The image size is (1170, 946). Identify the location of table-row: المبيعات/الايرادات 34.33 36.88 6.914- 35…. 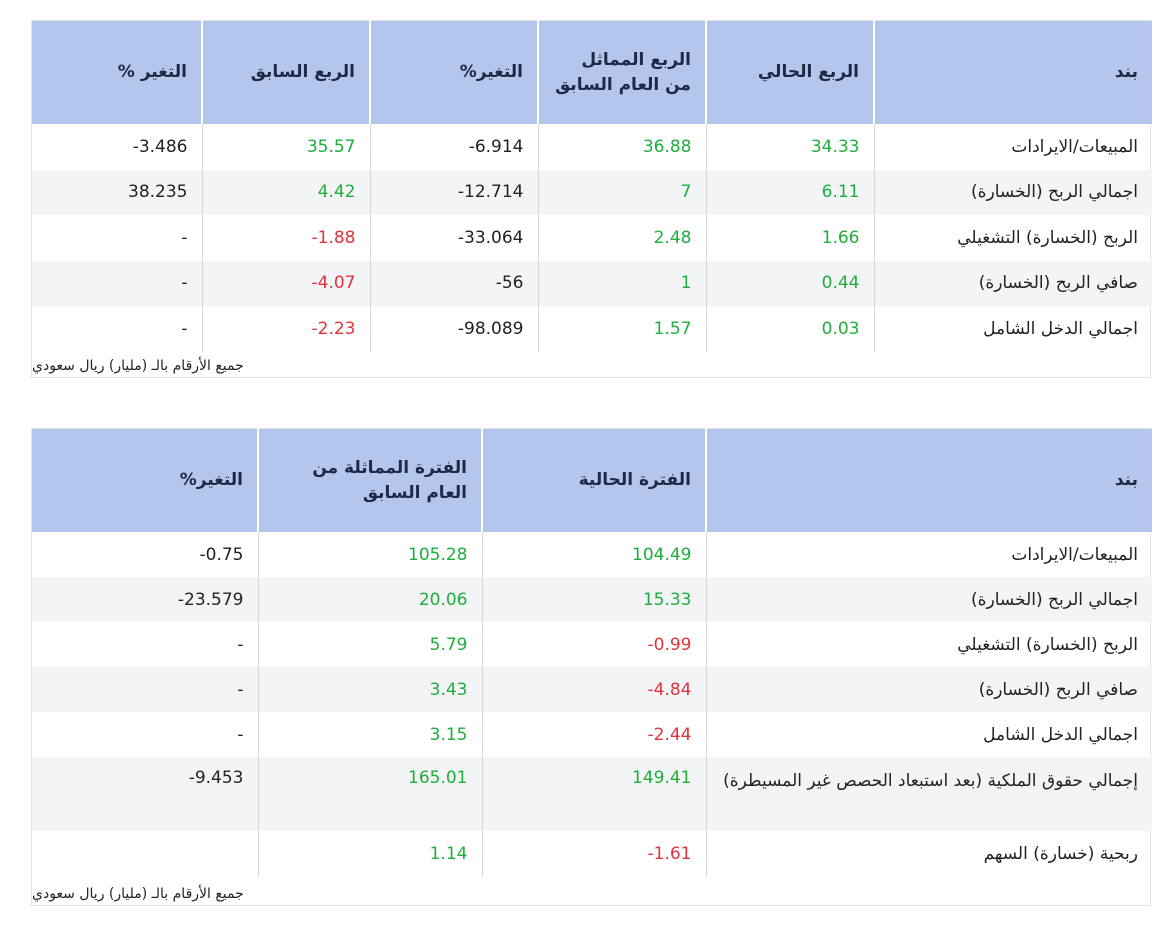
(592, 147).